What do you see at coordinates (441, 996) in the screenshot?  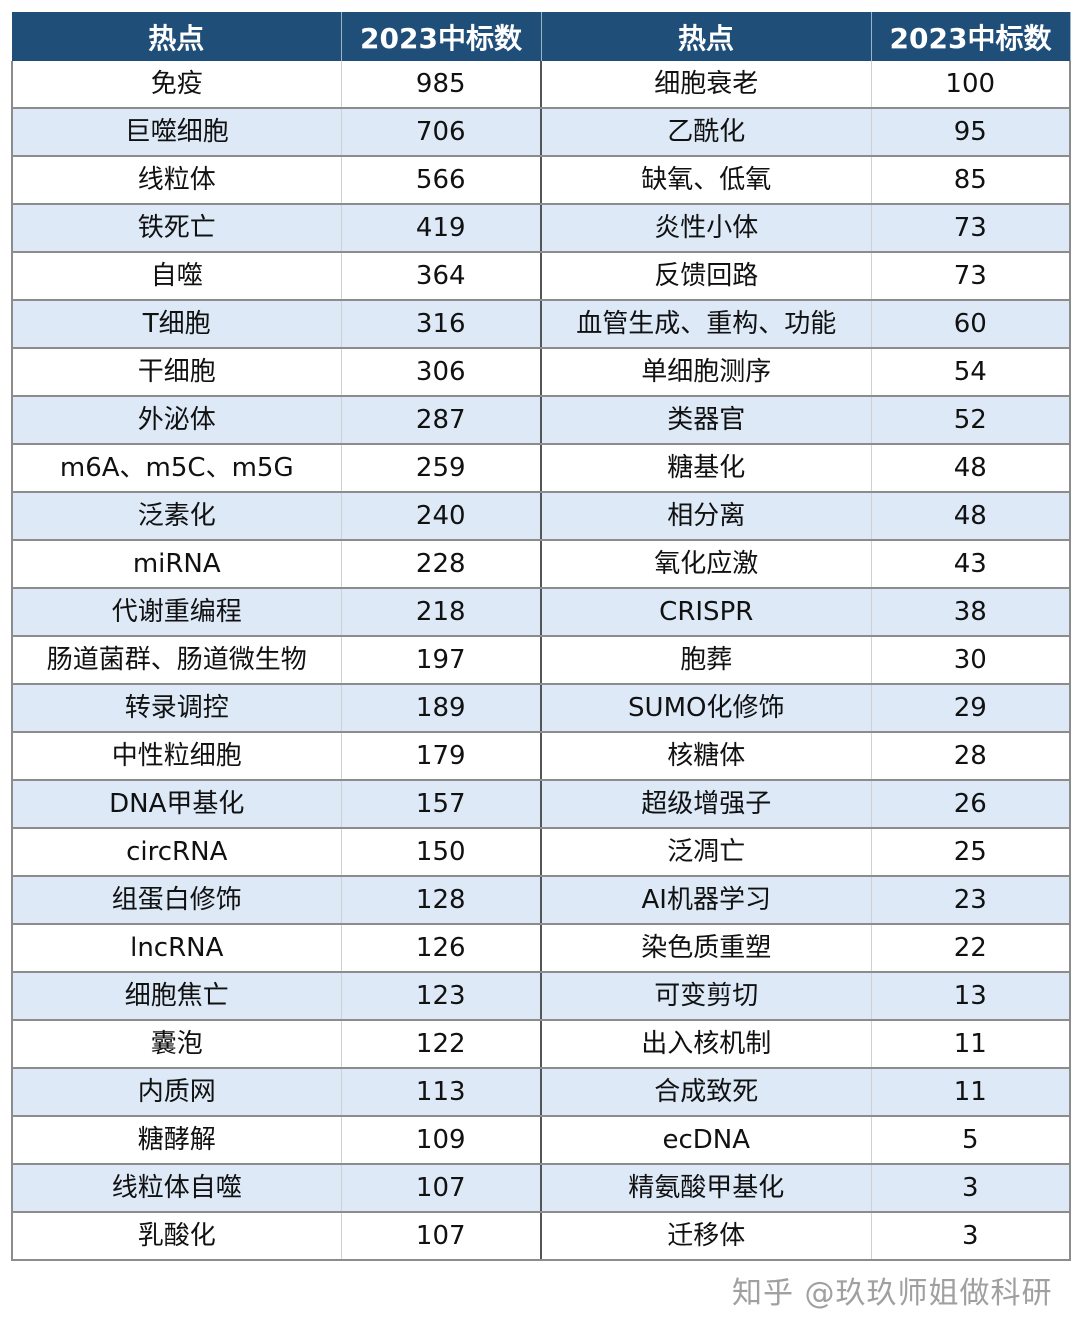 I see `cell-count-left: 123` at bounding box center [441, 996].